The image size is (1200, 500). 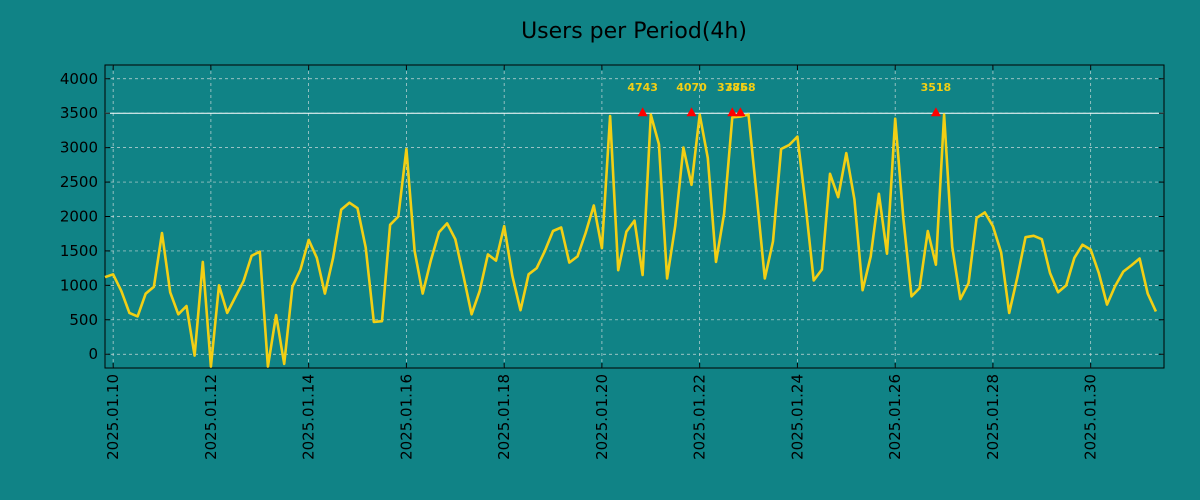 I want to click on y-tick-label: 0, so click(x=93, y=354).